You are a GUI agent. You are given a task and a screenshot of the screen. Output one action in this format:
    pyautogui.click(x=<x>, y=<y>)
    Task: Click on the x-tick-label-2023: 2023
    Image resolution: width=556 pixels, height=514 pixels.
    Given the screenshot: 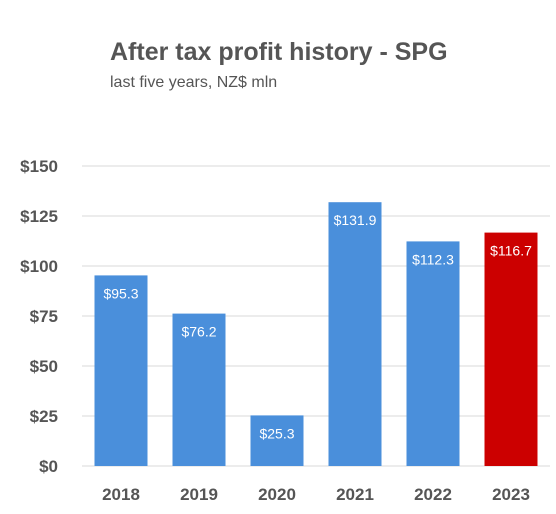 What is the action you would take?
    pyautogui.click(x=511, y=494)
    